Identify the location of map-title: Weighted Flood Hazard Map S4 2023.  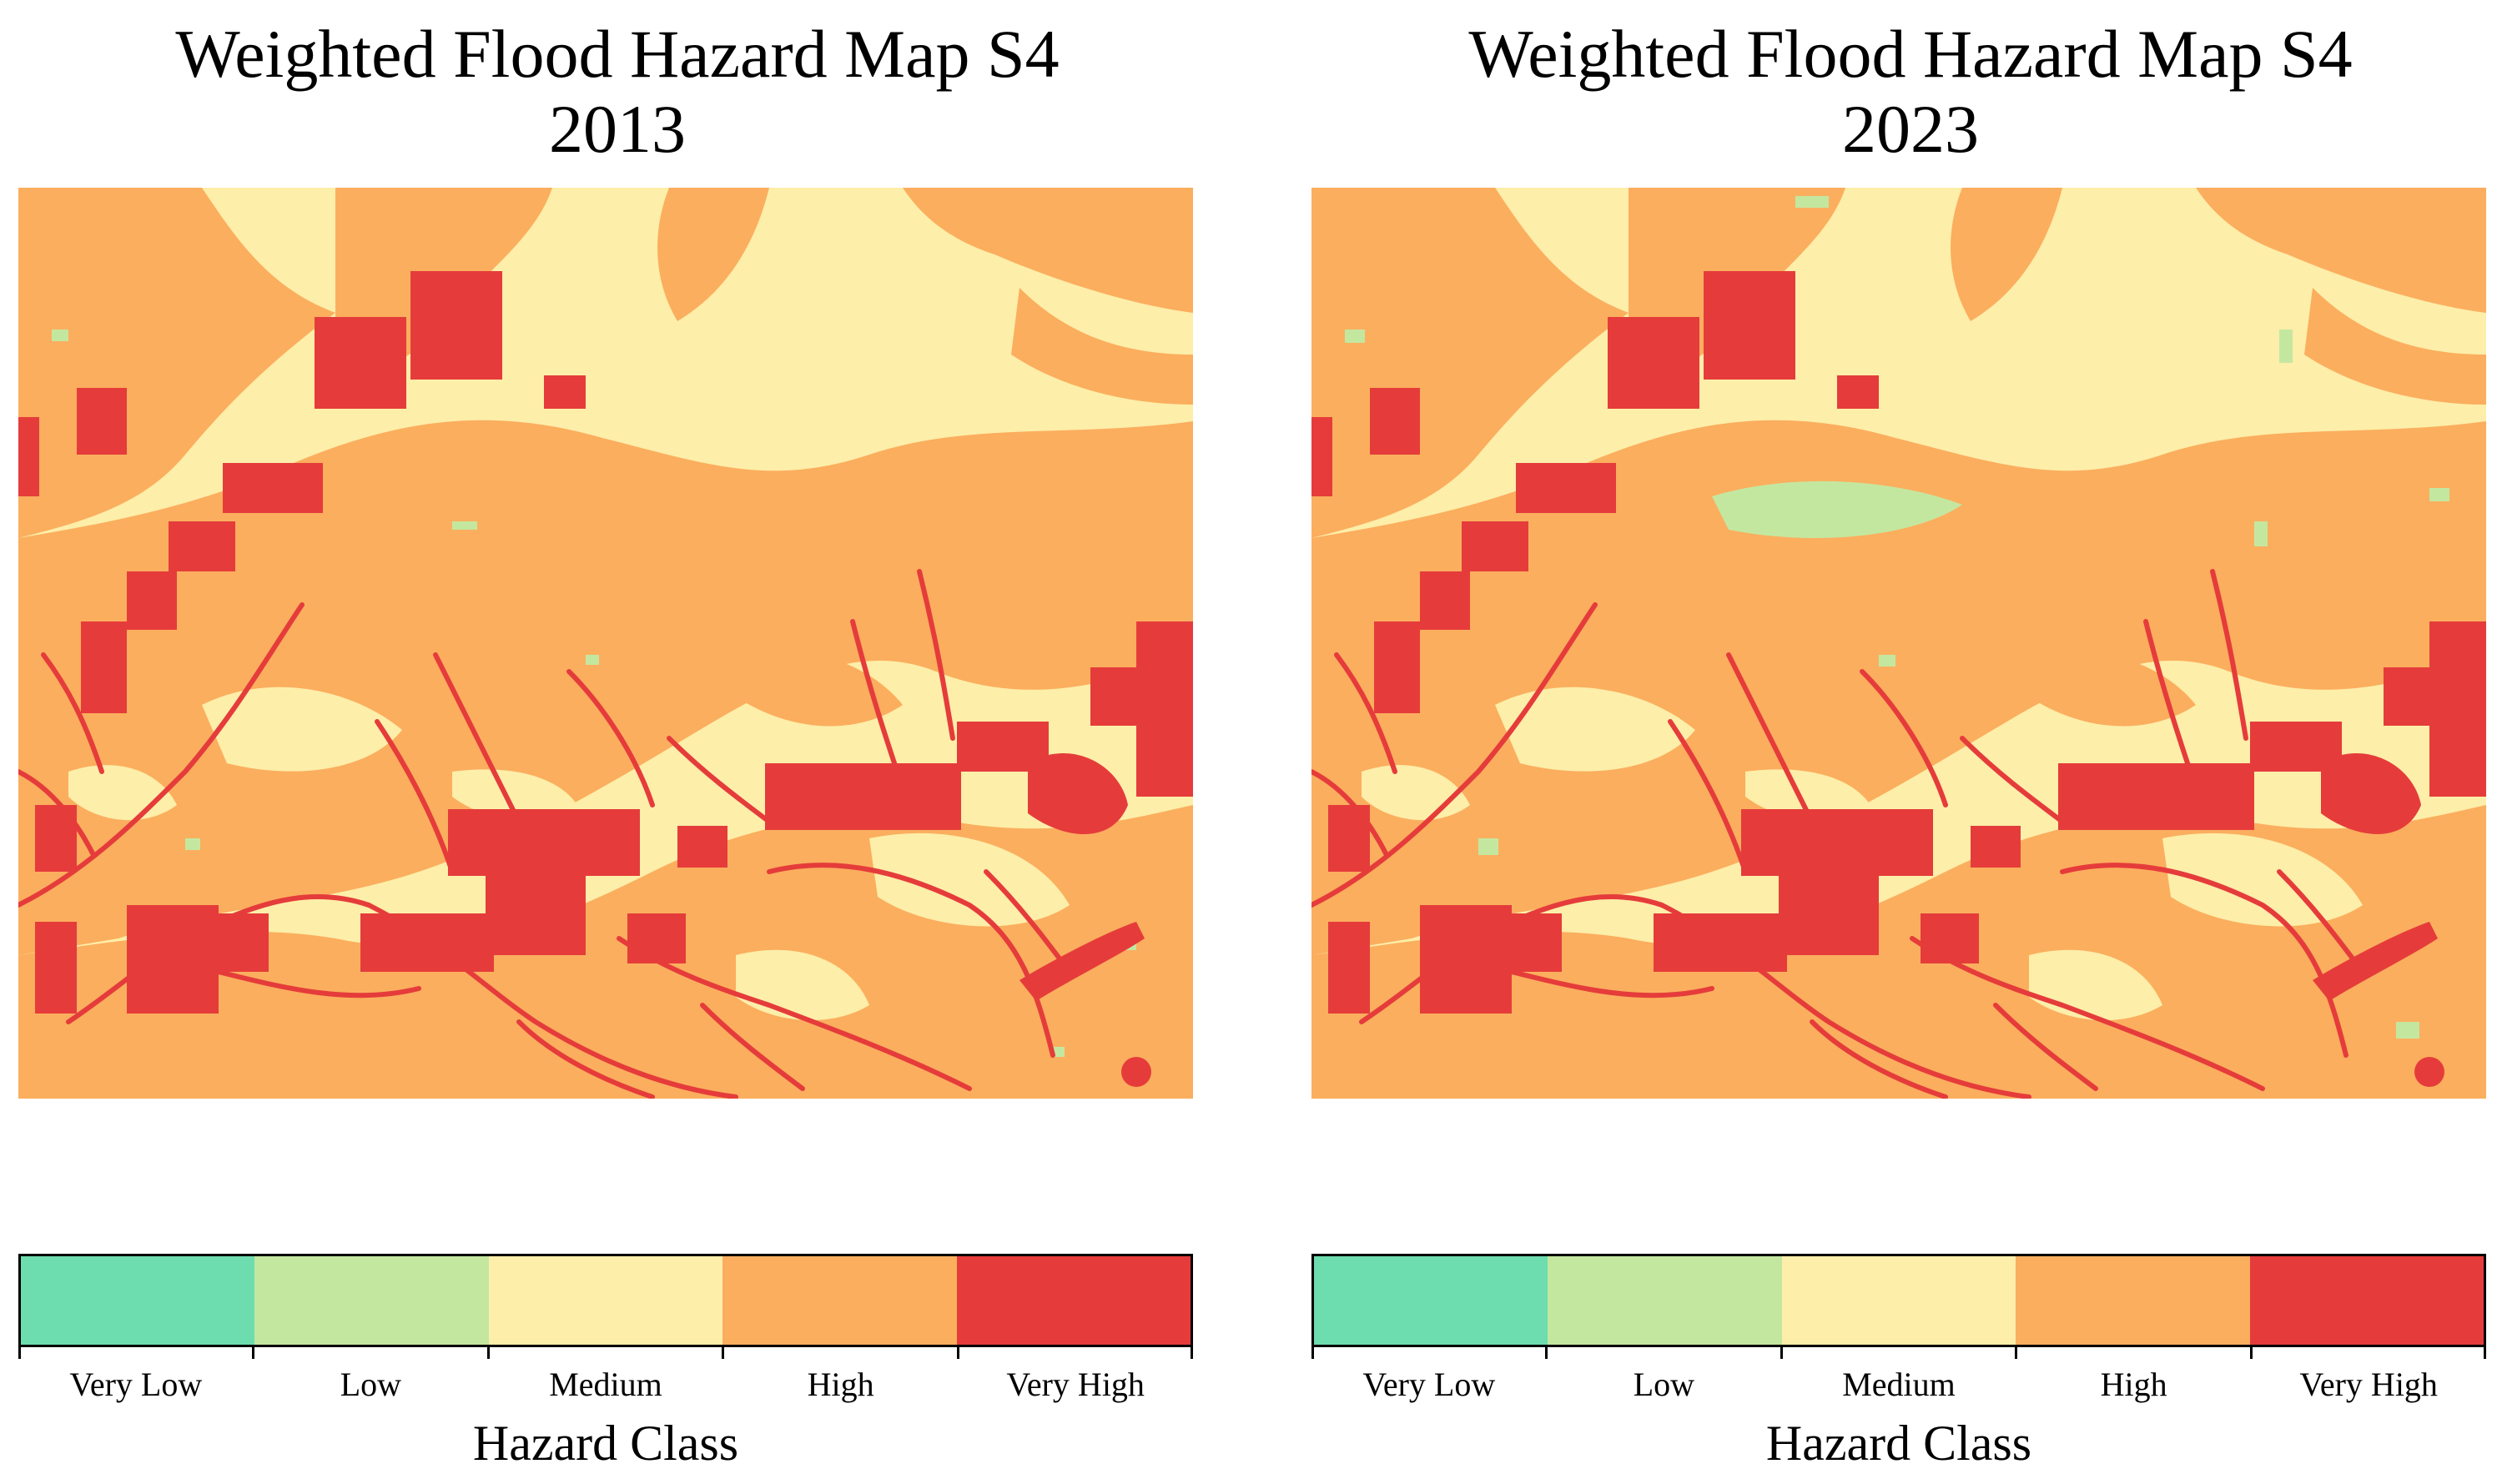
(1897, 92).